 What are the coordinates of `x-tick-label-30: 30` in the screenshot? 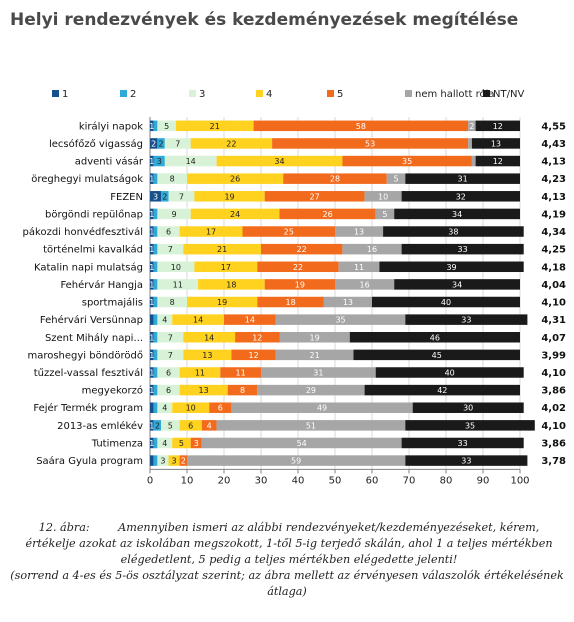 It's located at (261, 480).